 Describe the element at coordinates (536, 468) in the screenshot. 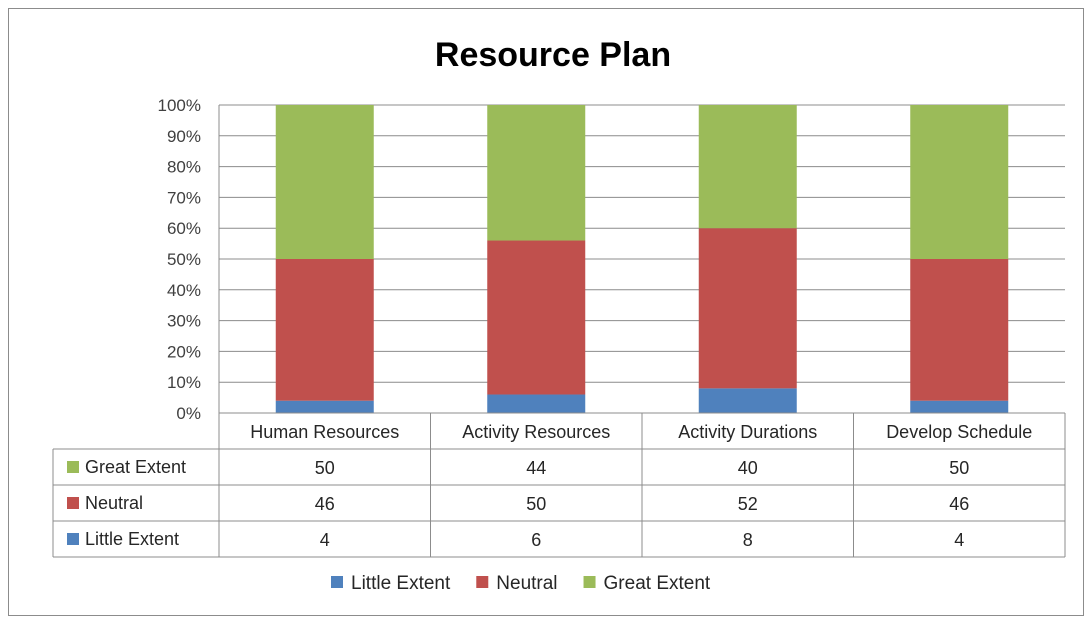

I see `table-cell-value: 44` at that location.